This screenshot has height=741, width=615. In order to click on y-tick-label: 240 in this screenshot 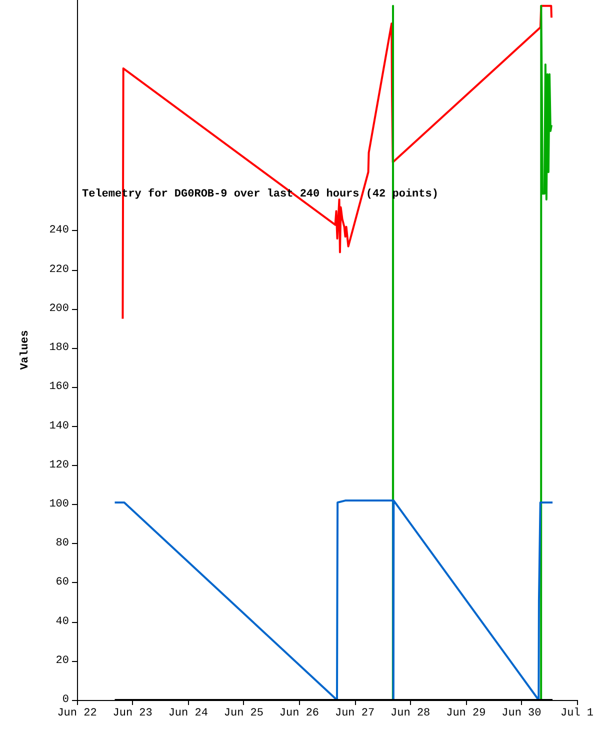, I will do `click(59, 230)`.